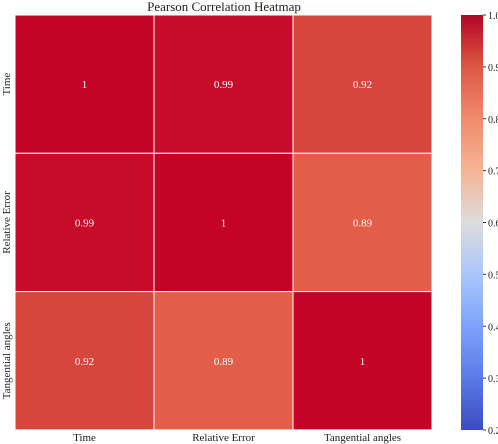 Image resolution: width=498 pixels, height=444 pixels. Describe the element at coordinates (493, 379) in the screenshot. I see `colorbar-tick-label: 0.3` at that location.